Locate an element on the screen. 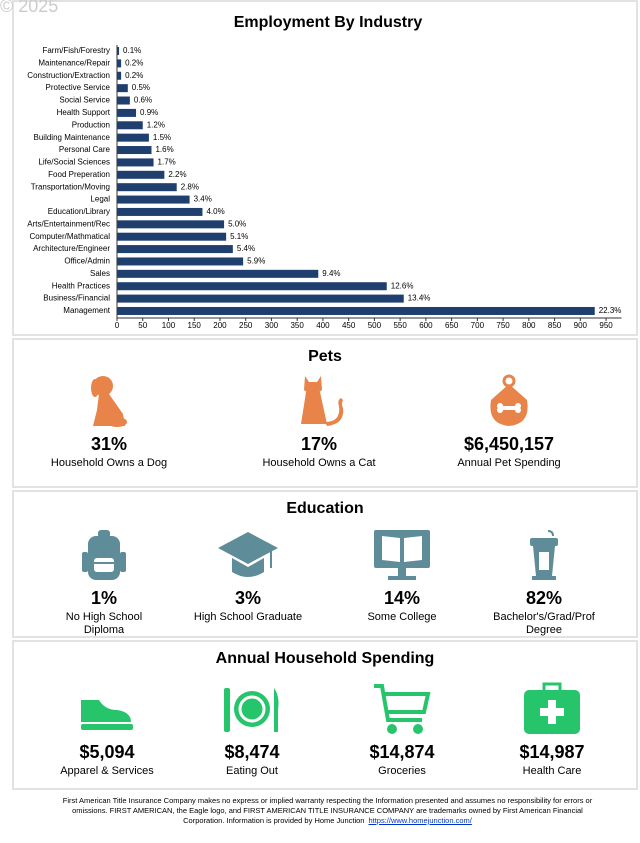 The image size is (640, 843). stat-label: Health Care is located at coordinates (552, 771).